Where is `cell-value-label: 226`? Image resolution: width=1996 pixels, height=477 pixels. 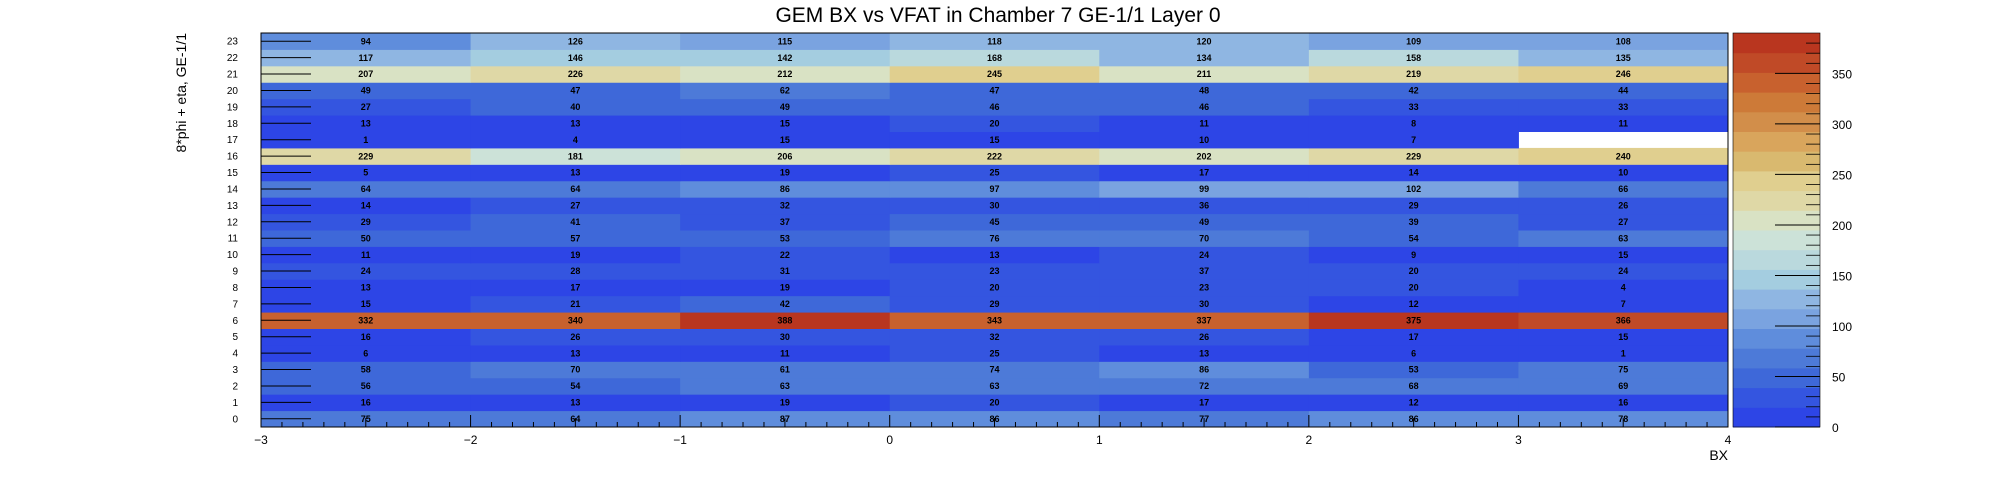 cell-value-label: 226 is located at coordinates (575, 74).